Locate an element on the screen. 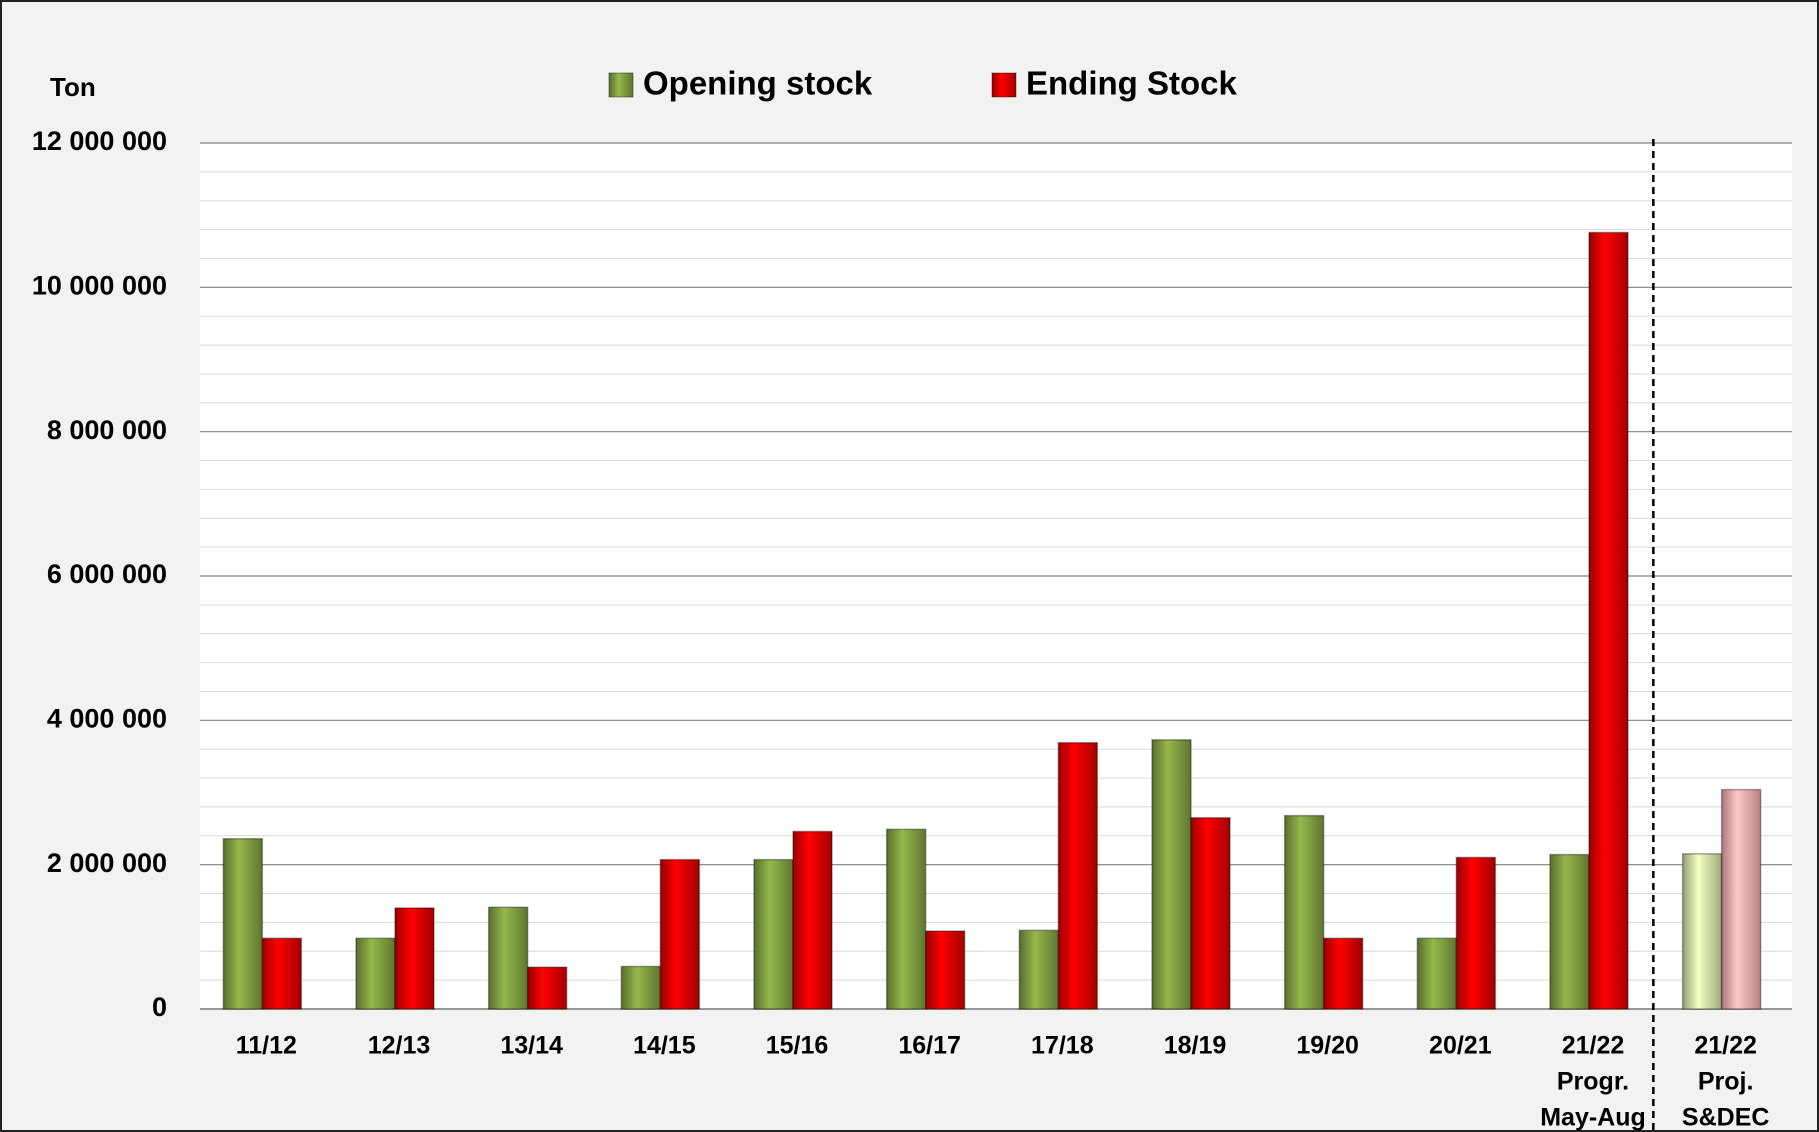 Image resolution: width=1819 pixels, height=1132 pixels. x-tick-label: Proj. is located at coordinates (1726, 1082).